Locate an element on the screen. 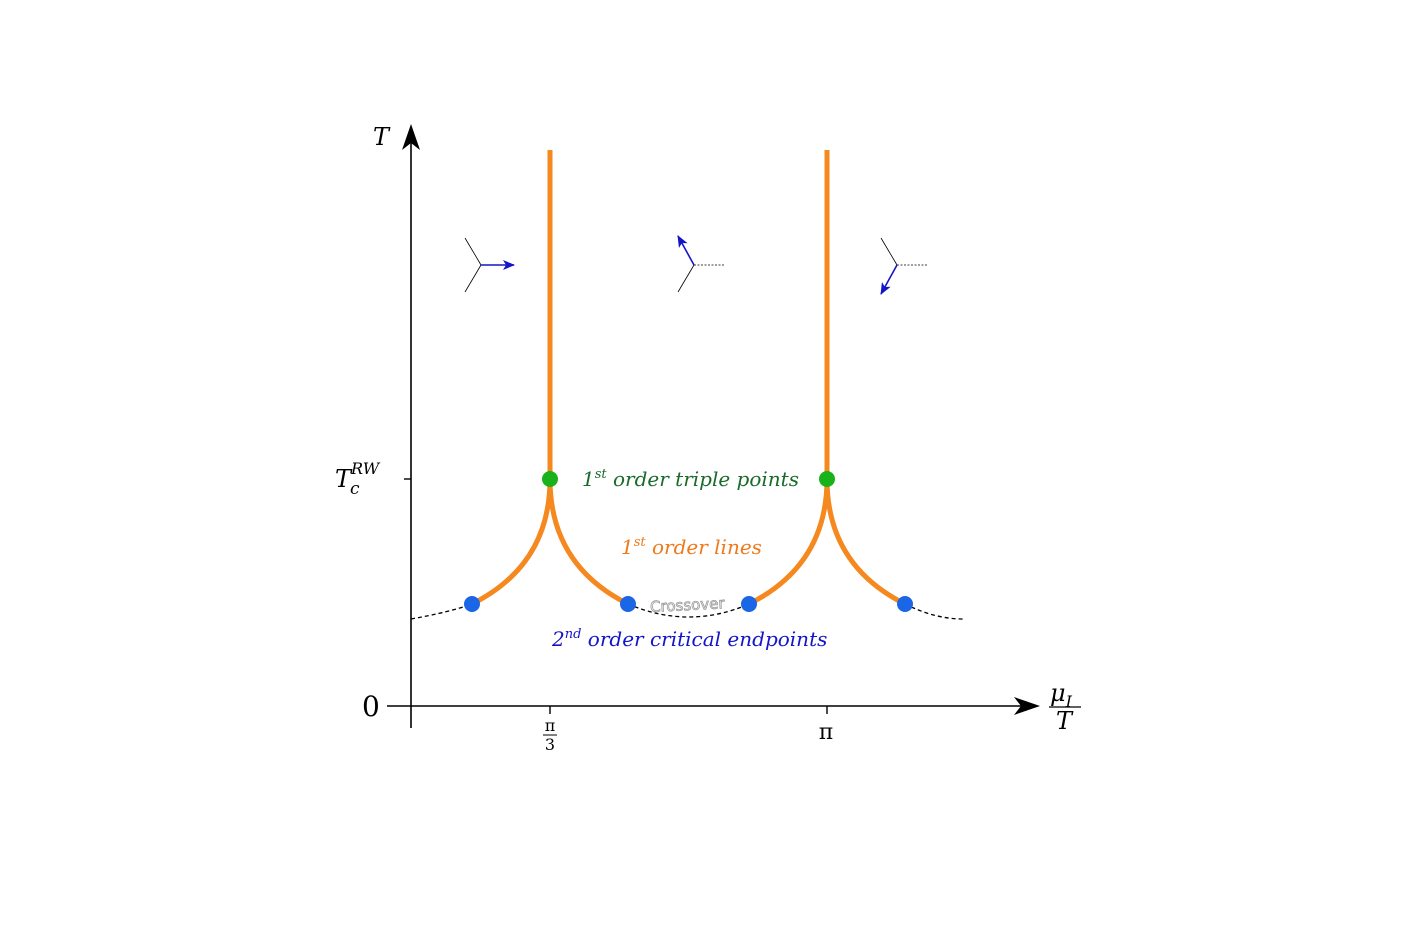 This screenshot has height=945, width=1418. triple-points-label: 1st order triple points is located at coordinates (690, 479).